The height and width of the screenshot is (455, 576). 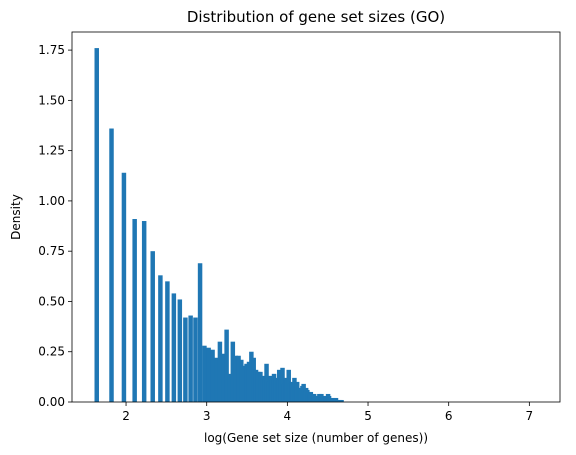 What do you see at coordinates (288, 416) in the screenshot?
I see `x-tick-label: 4` at bounding box center [288, 416].